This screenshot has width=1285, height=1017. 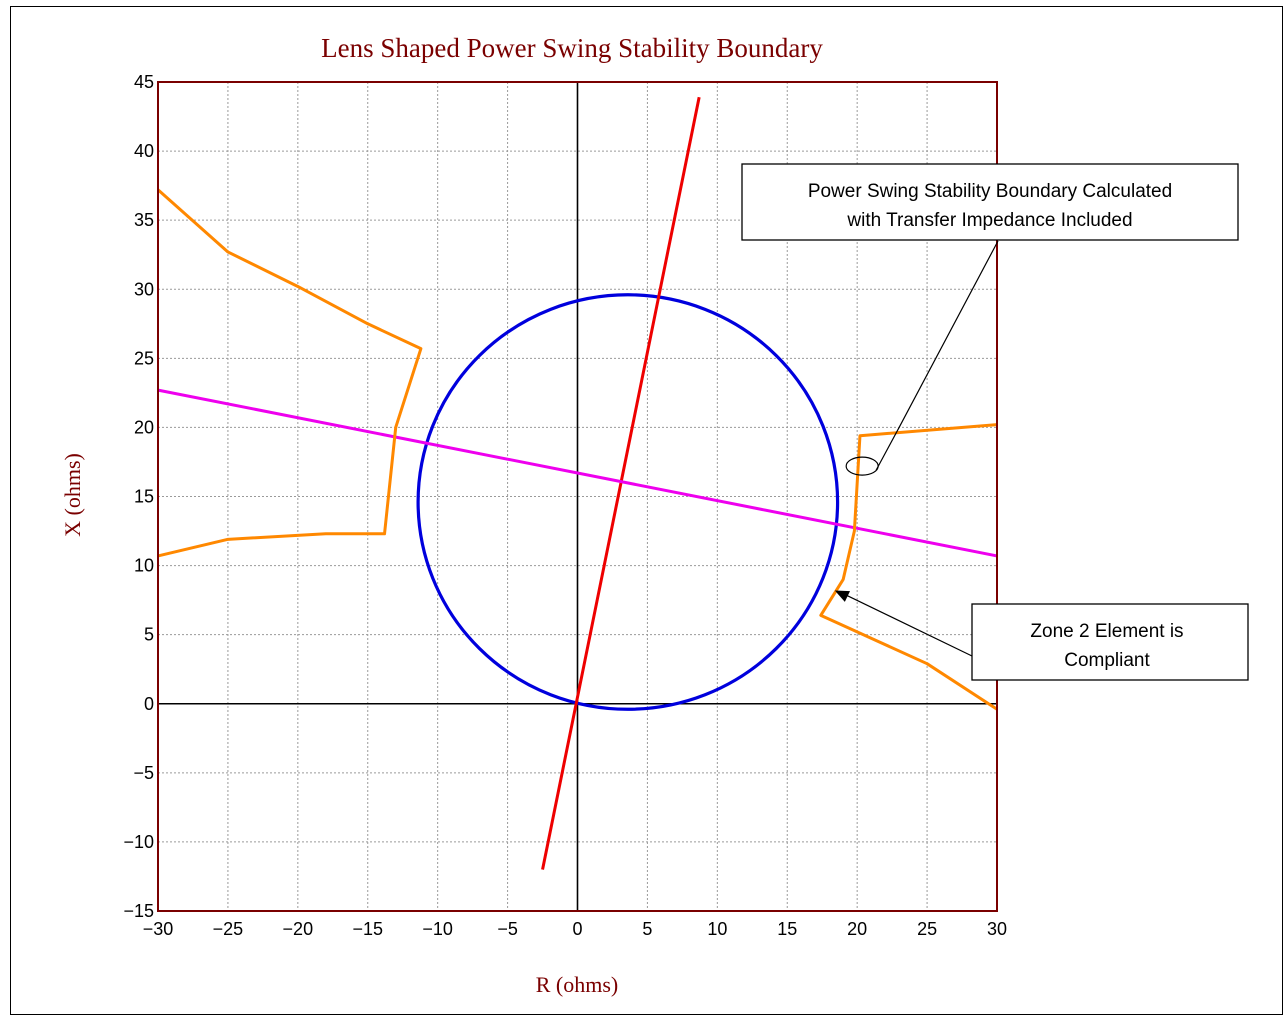 I want to click on annotation-zone2-line-2: Compliant, so click(x=1107, y=660).